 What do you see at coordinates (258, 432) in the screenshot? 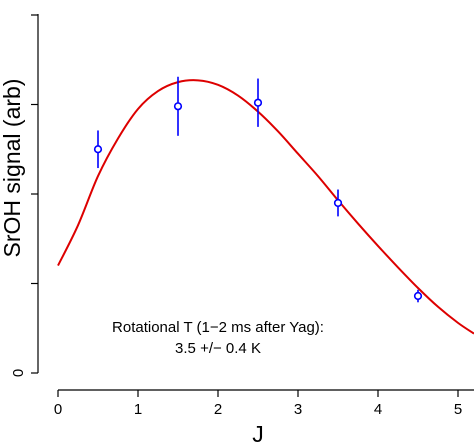
I see `x-axis-label: J` at bounding box center [258, 432].